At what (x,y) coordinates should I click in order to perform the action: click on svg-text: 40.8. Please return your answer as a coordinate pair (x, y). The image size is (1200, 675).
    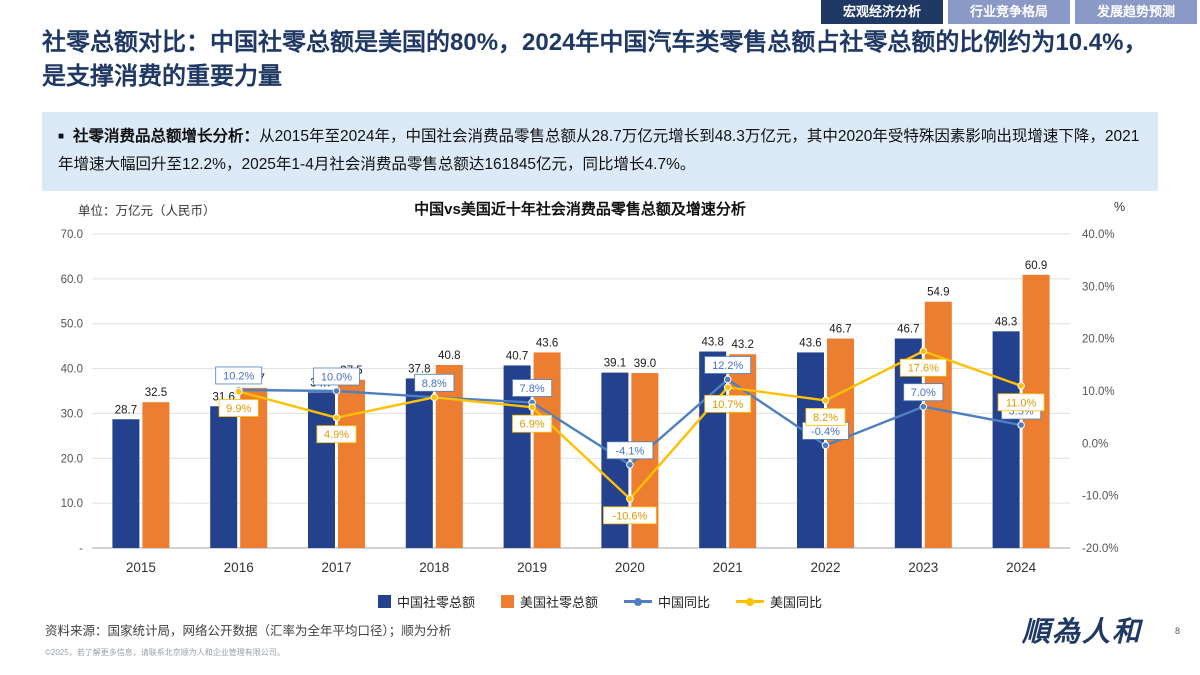
    Looking at the image, I should click on (449, 356).